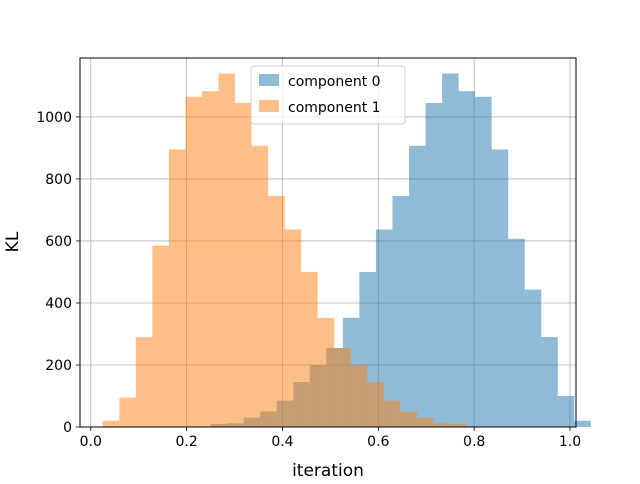  I want to click on y-tick-label: 0, so click(67, 428).